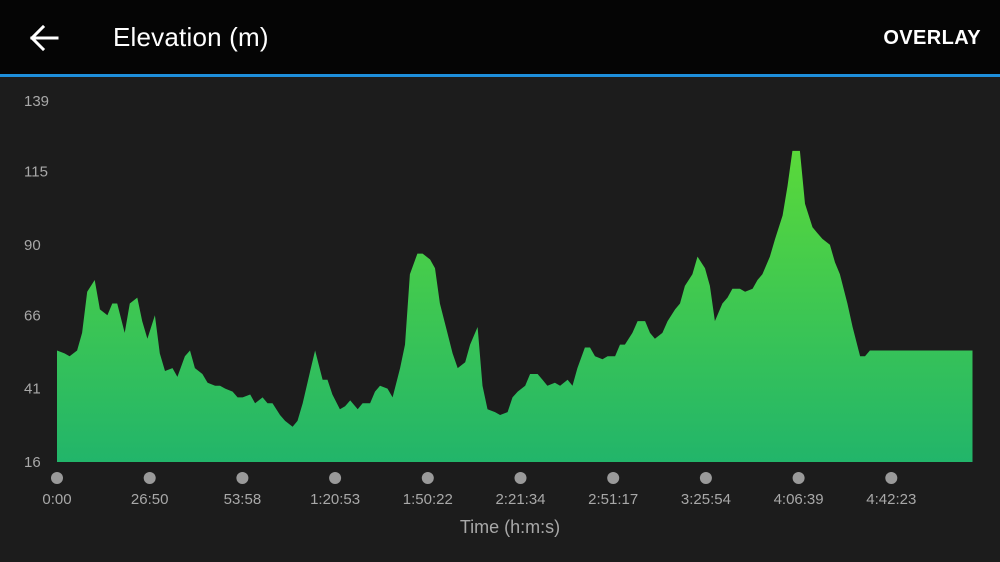  Describe the element at coordinates (706, 499) in the screenshot. I see `x-tick-label: 3:25:54` at that location.